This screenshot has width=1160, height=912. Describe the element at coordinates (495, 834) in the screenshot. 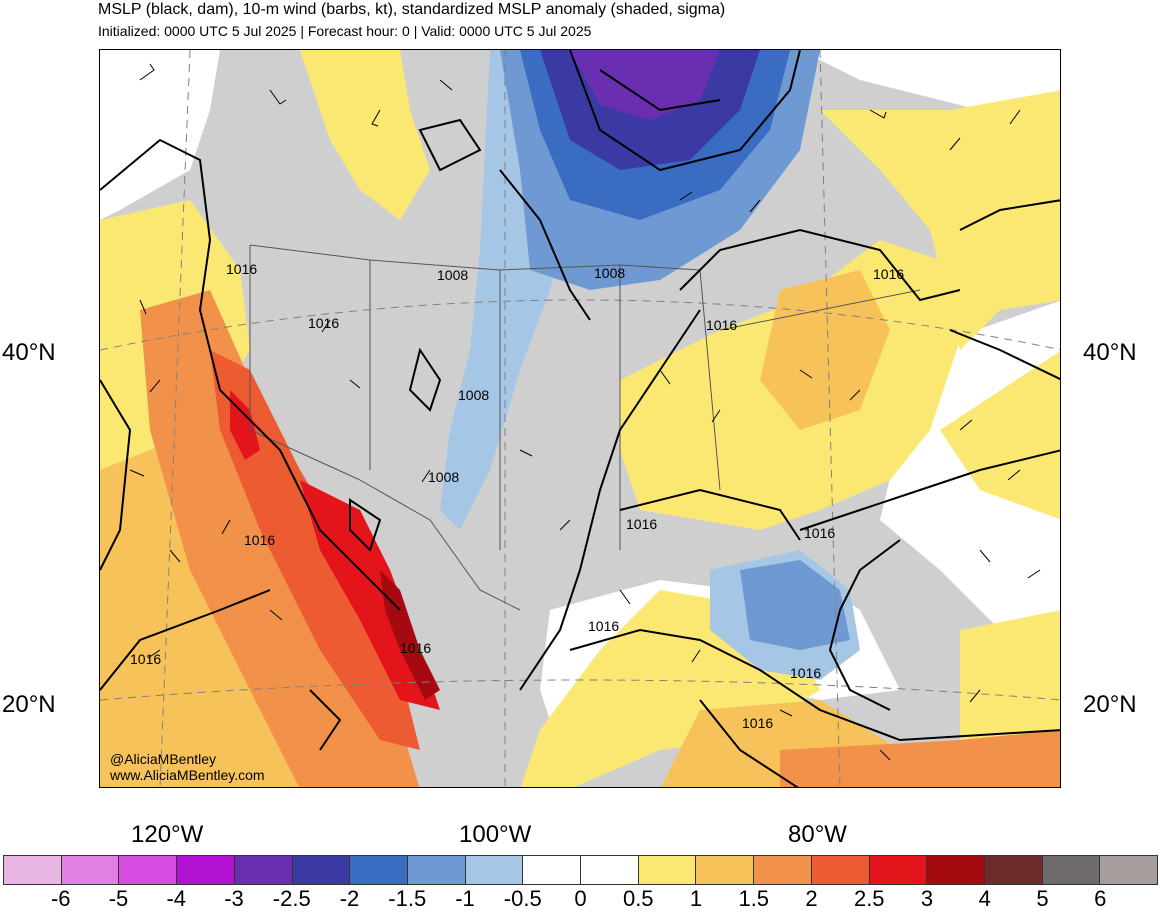

I see `lon-label-100w: 100°W` at that location.